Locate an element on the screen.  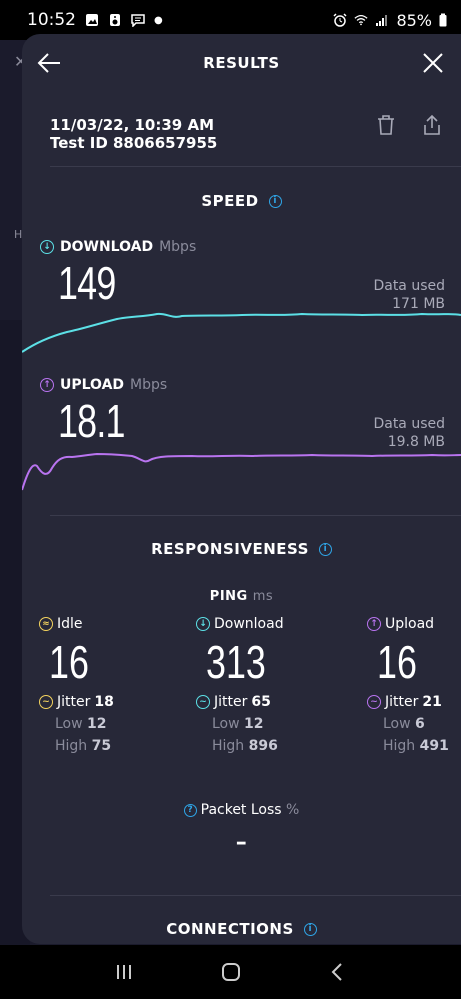
meta-actions is located at coordinates (409, 125).